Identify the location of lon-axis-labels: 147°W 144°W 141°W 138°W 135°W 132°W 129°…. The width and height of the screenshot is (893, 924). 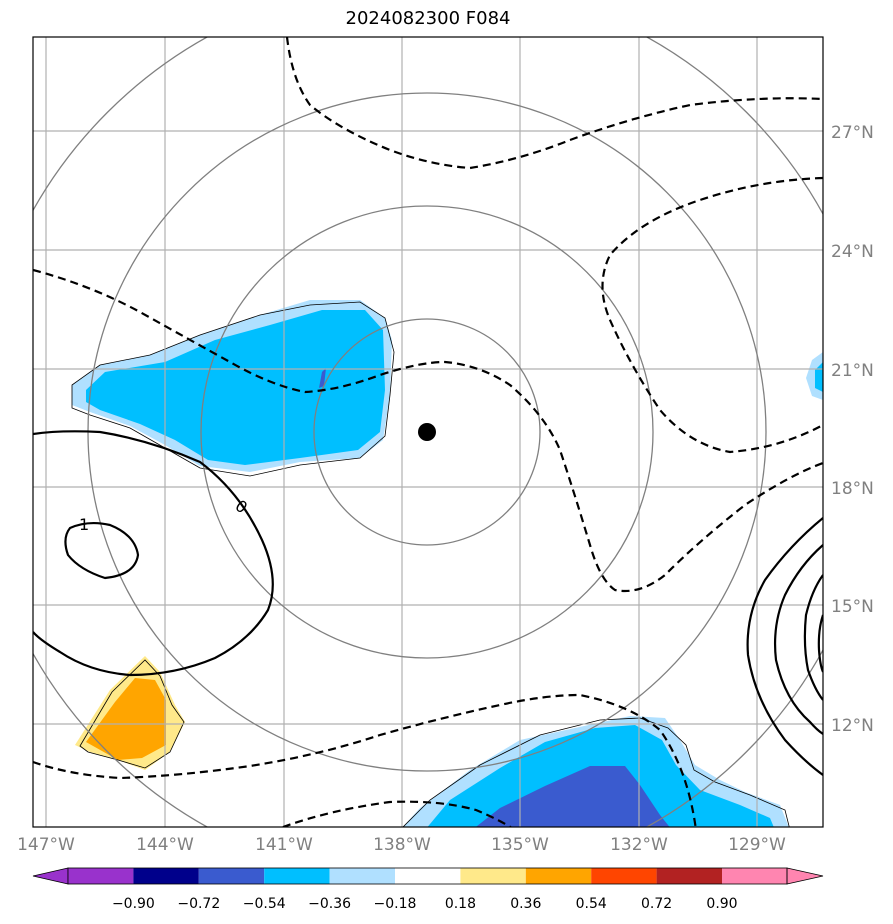
(401, 845).